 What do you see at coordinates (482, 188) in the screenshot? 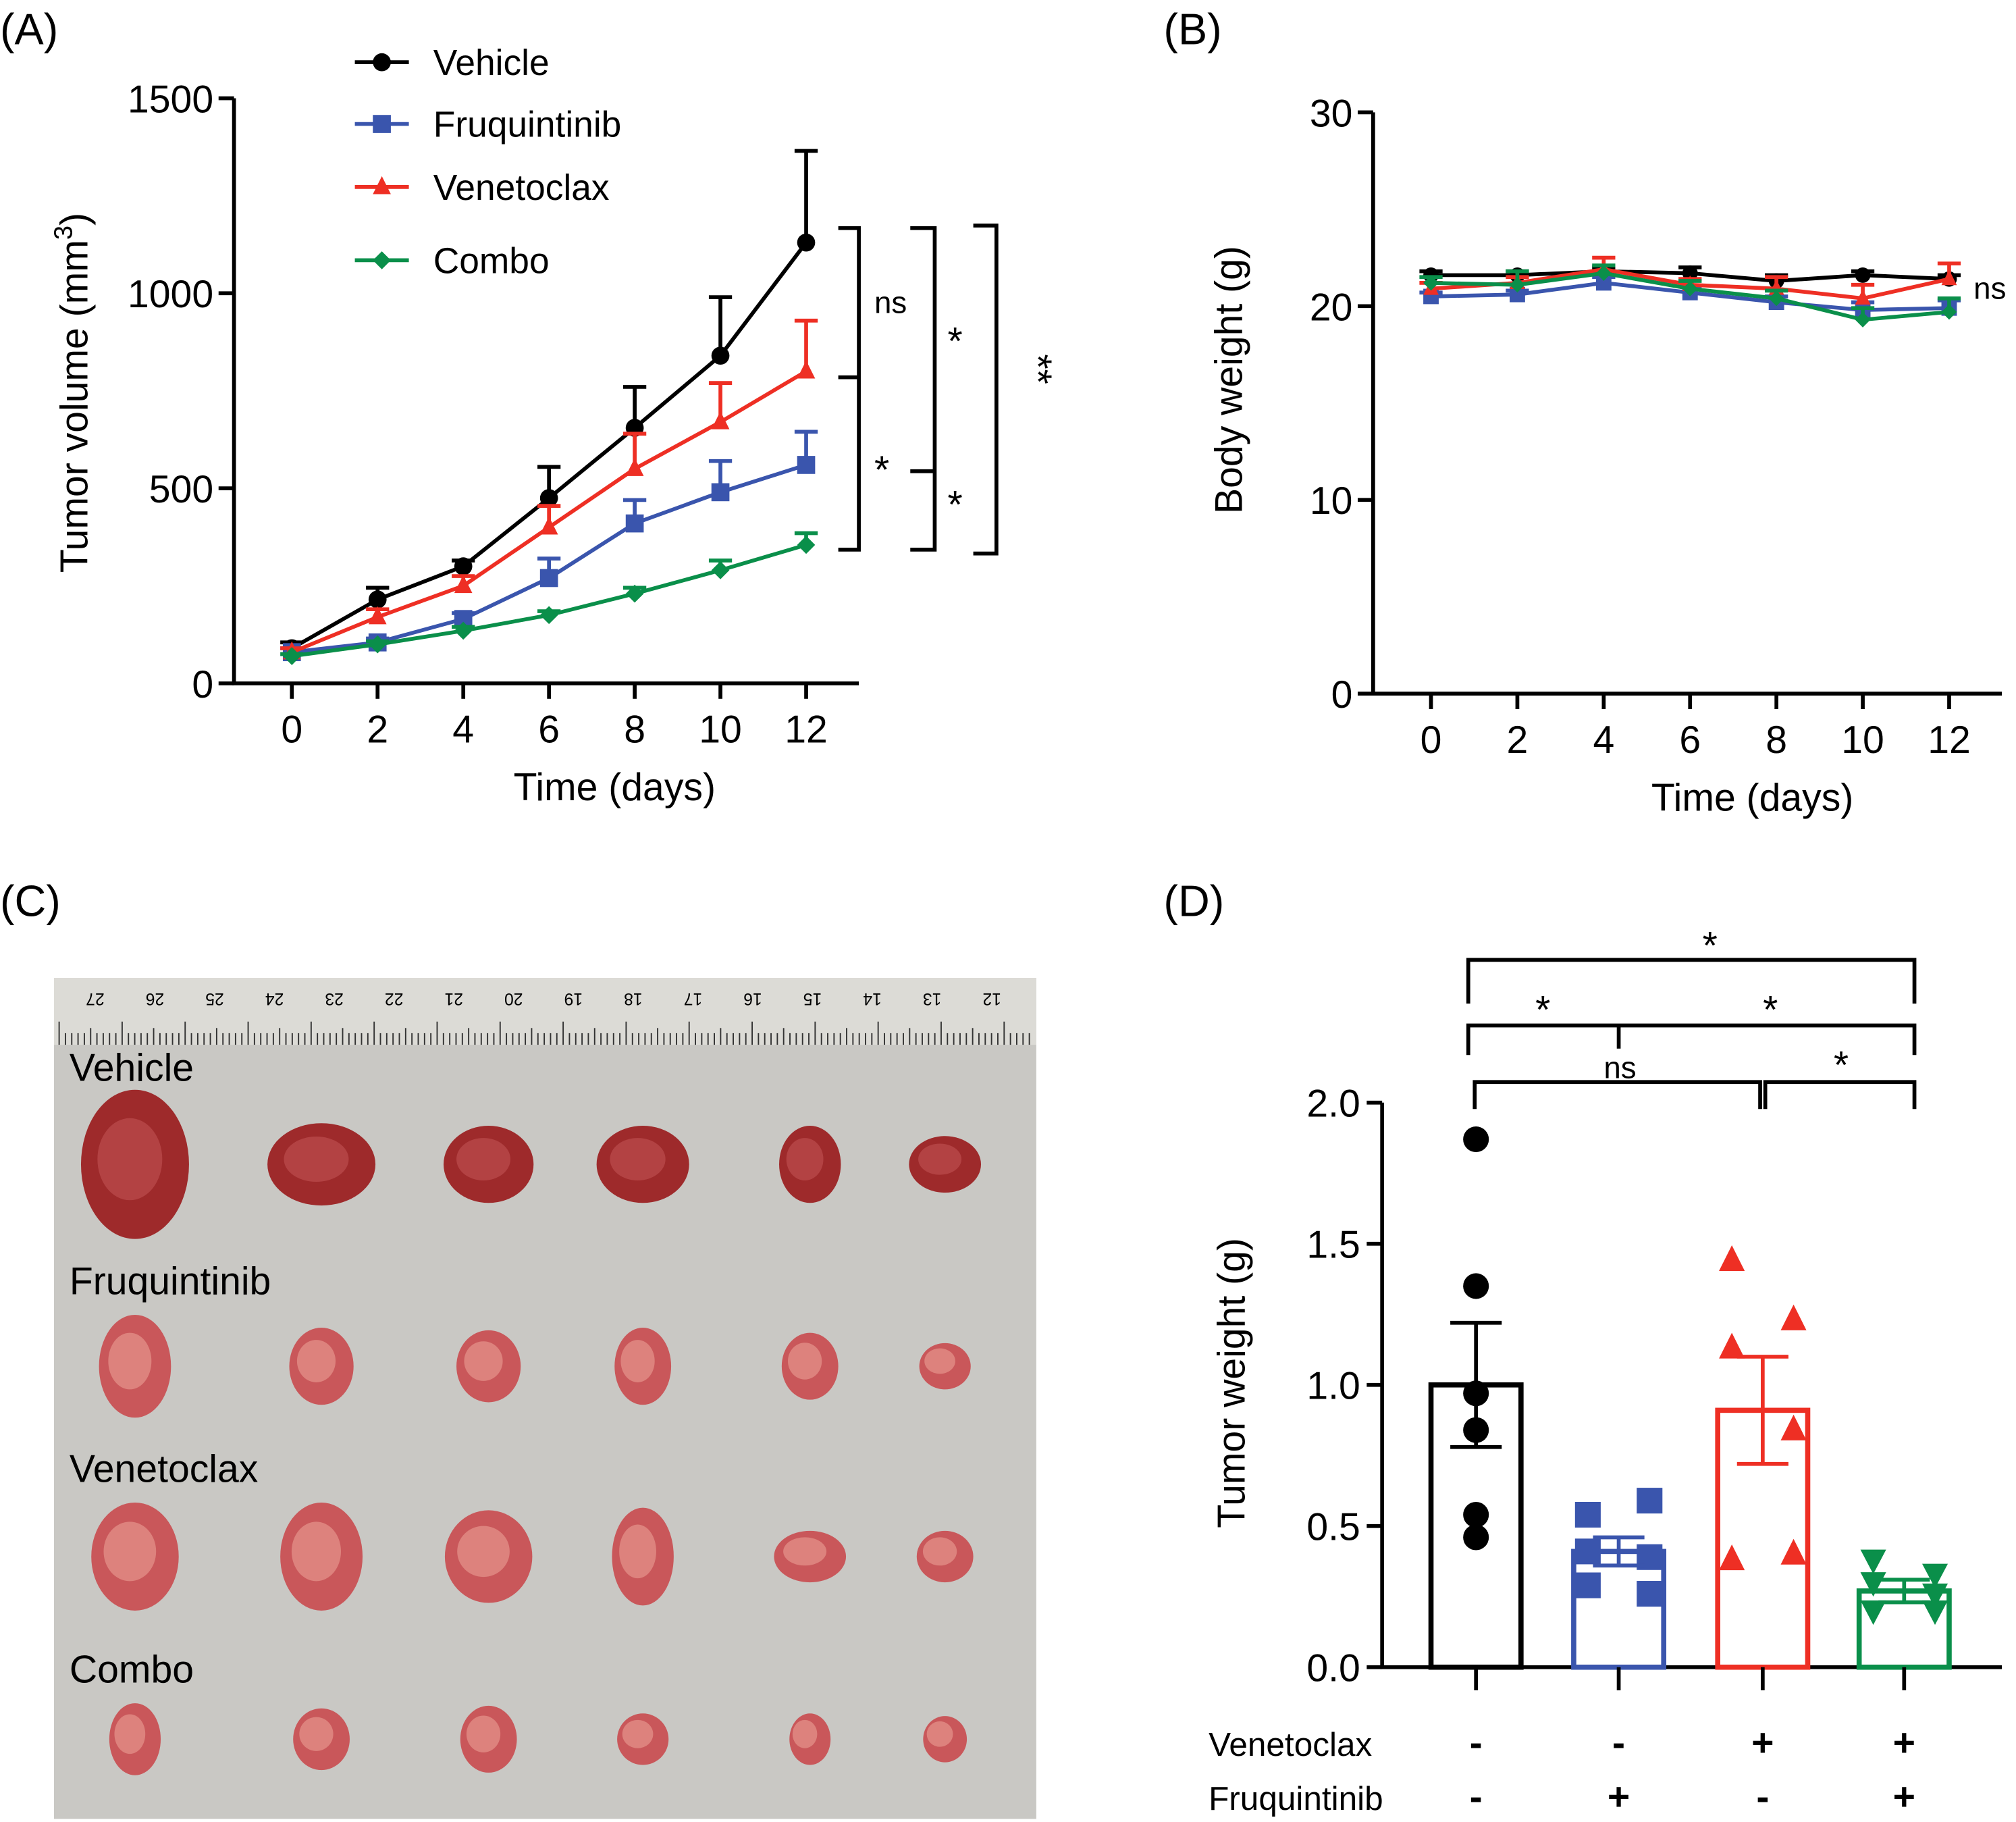
I see `legend-item-venetoclax: Venetoclax` at bounding box center [482, 188].